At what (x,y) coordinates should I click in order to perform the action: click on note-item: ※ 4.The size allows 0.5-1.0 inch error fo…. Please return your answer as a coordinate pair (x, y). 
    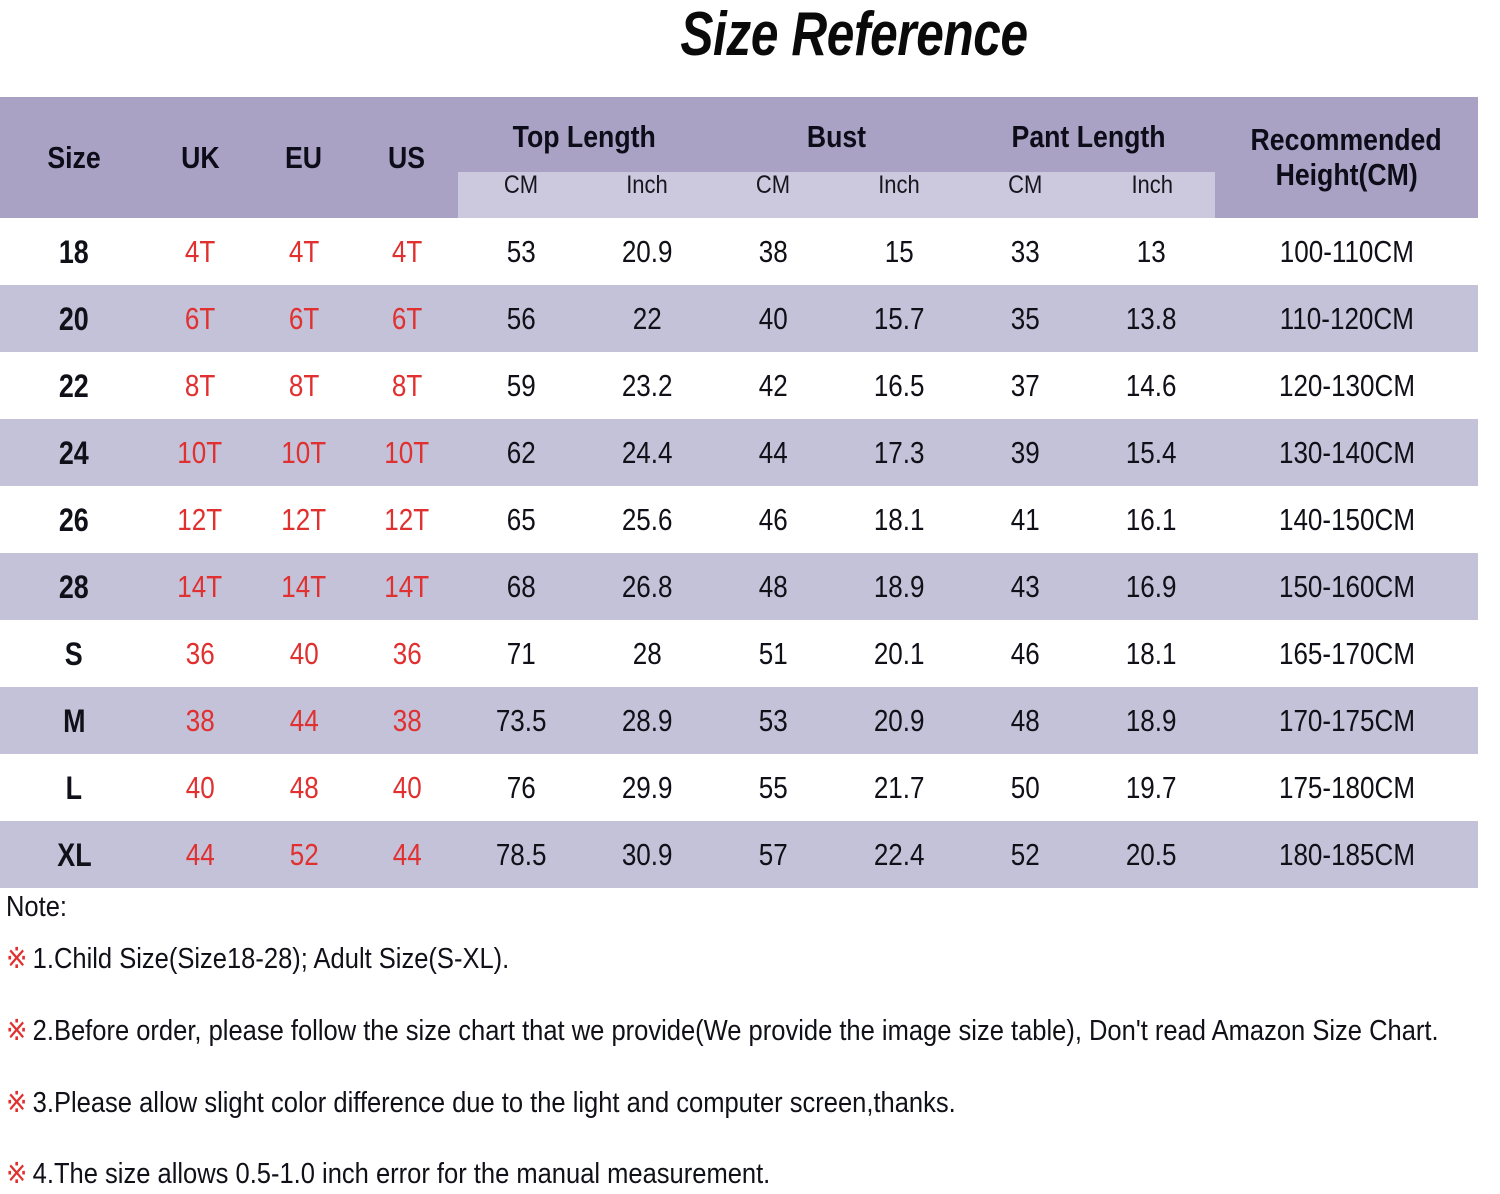
    Looking at the image, I should click on (661, 1175).